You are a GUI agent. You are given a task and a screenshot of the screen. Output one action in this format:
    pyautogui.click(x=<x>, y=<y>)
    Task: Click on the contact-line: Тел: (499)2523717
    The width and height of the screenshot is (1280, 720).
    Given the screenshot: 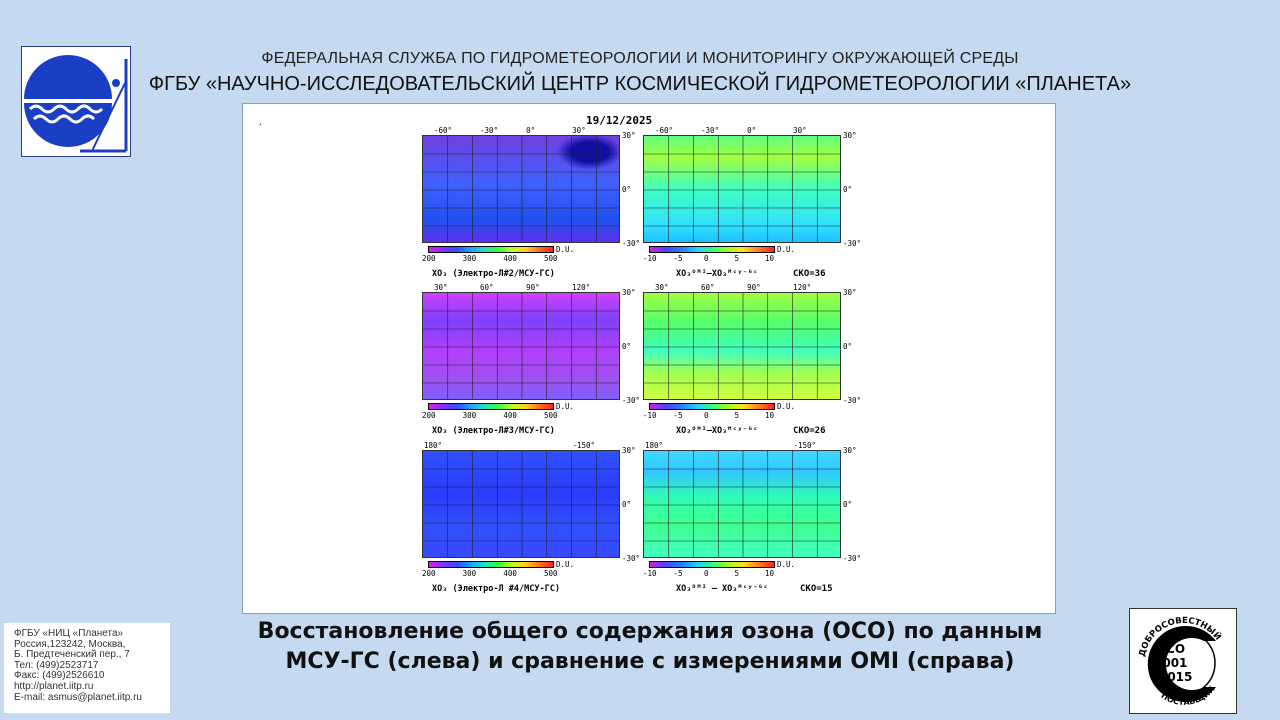 What is the action you would take?
    pyautogui.click(x=56, y=665)
    